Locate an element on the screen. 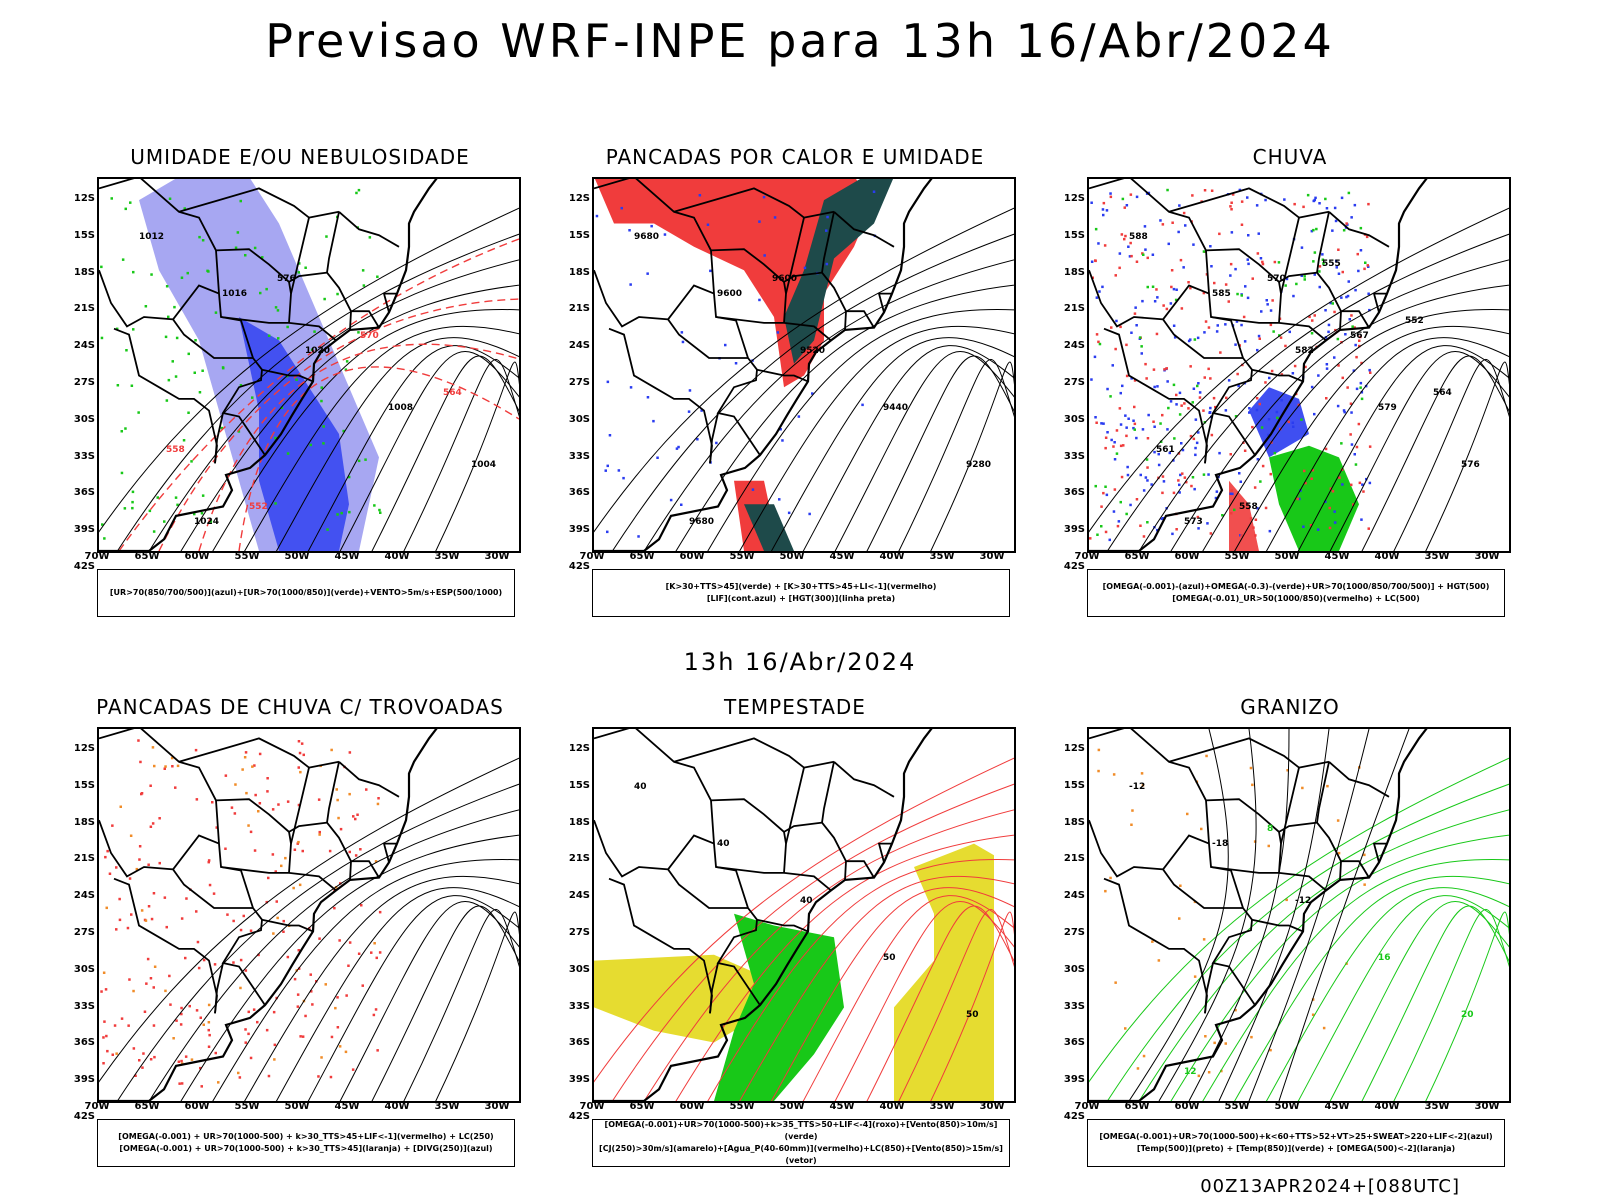 The image size is (1600, 1200). contour-label: 1024 is located at coordinates (206, 522).